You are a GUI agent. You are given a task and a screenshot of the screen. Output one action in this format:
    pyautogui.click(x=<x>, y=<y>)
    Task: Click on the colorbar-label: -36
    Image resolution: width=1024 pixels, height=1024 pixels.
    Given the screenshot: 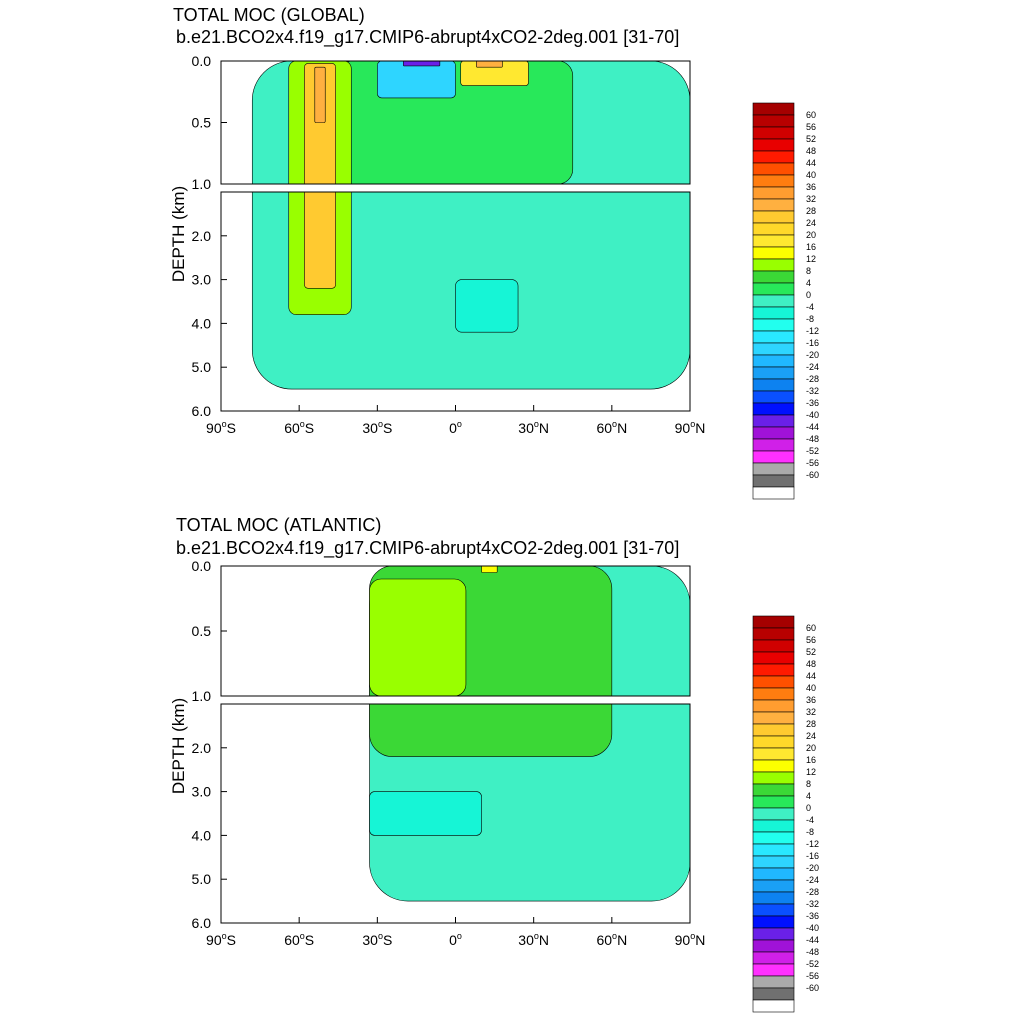 What is the action you would take?
    pyautogui.click(x=812, y=916)
    